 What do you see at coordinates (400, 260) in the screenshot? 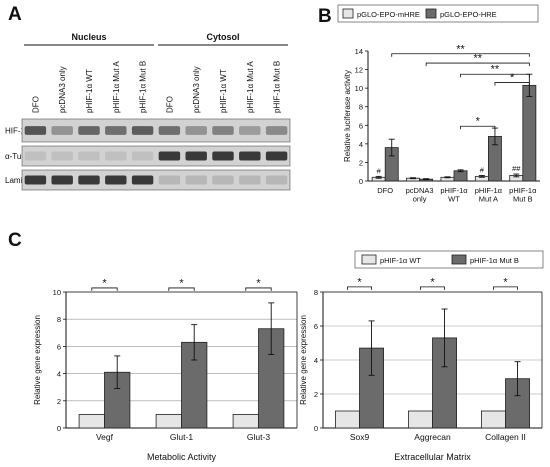
I see `legend-label: pHIF-1α WT` at bounding box center [400, 260].